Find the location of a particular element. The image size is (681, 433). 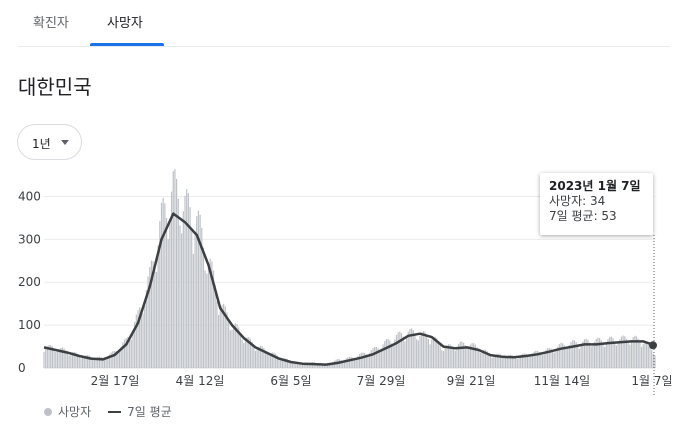

legend-daily-label: 사망자 is located at coordinates (75, 412).